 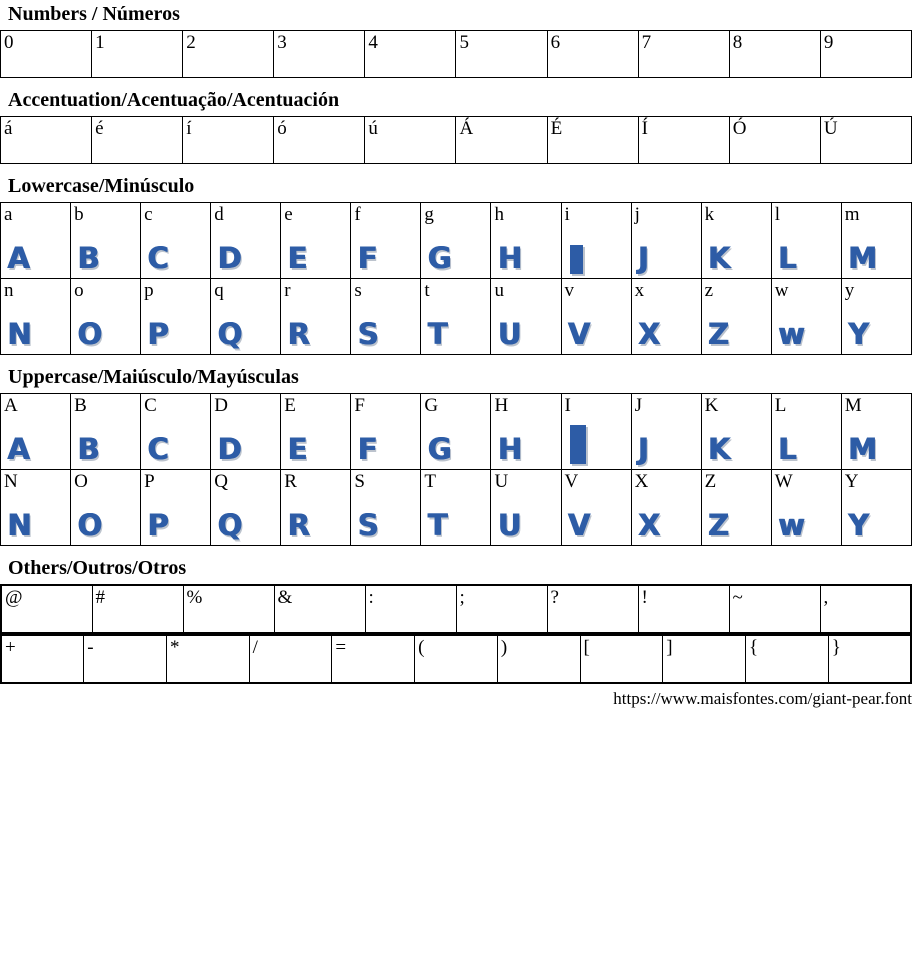 I want to click on cell-char-label: V, so click(x=571, y=481).